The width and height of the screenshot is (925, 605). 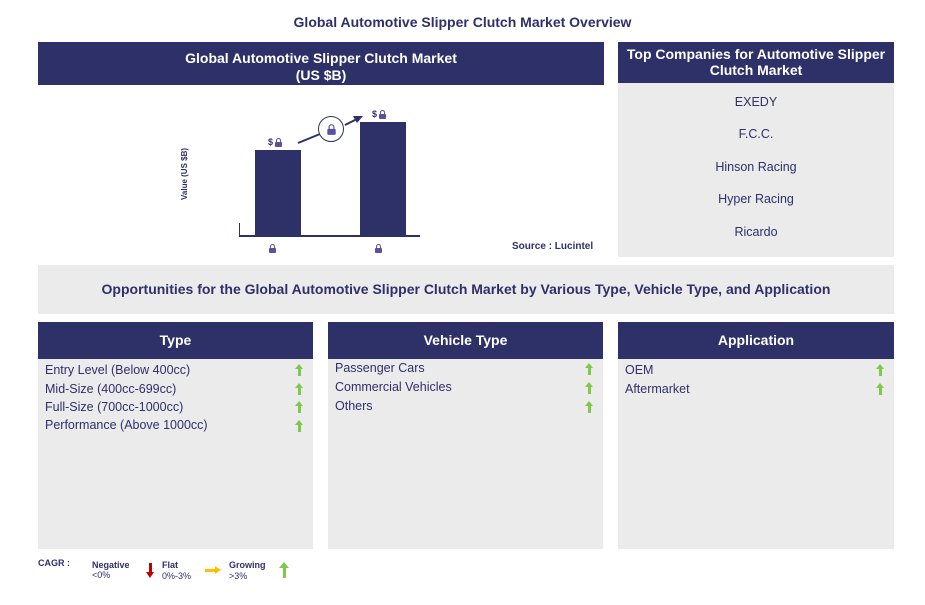 I want to click on legend-negative-range: <0%, so click(x=101, y=575).